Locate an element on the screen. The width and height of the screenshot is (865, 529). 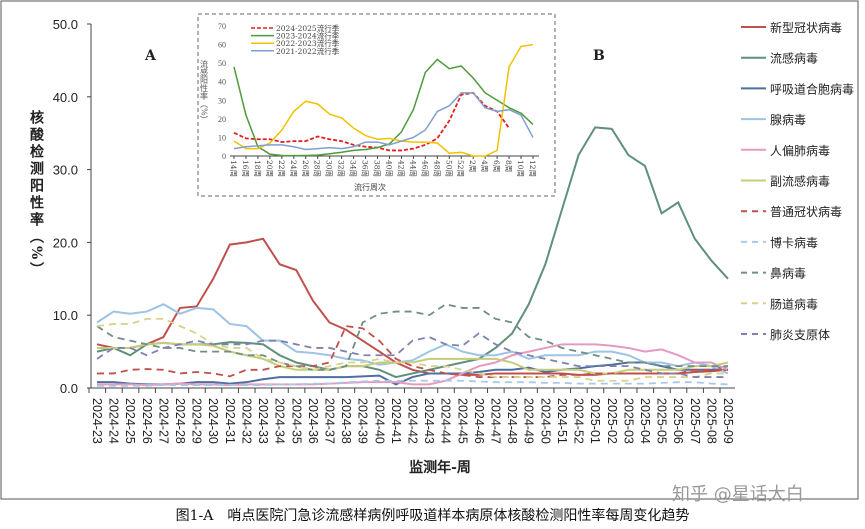
x-tick-label: 2024-35 is located at coordinates (296, 421).